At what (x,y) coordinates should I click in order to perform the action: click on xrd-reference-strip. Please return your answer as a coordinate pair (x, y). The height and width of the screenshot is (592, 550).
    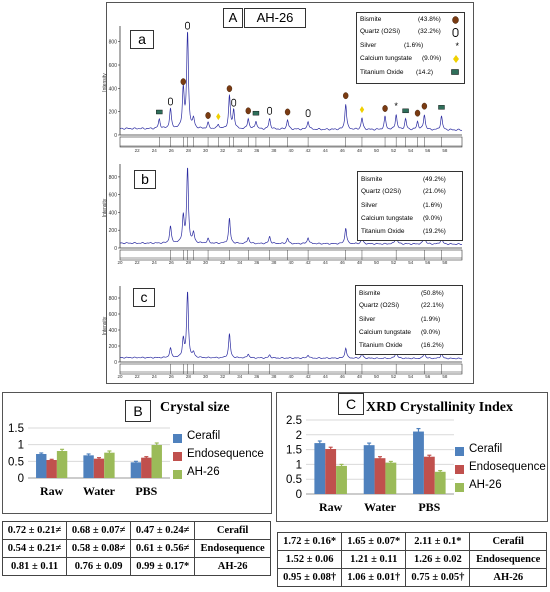
    Looking at the image, I should click on (291, 142).